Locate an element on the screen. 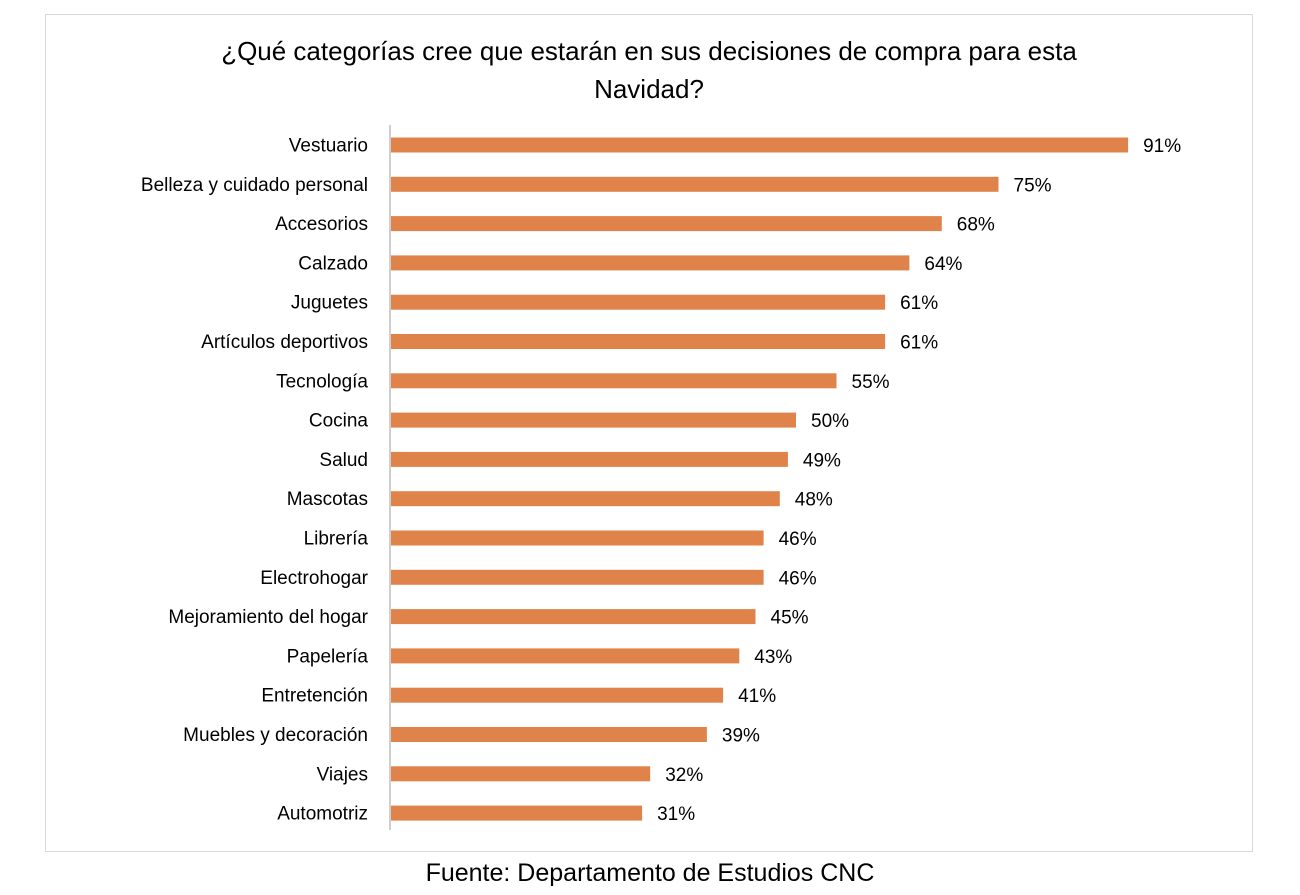 The width and height of the screenshot is (1300, 895). category-label: Artículos deportivos is located at coordinates (284, 342).